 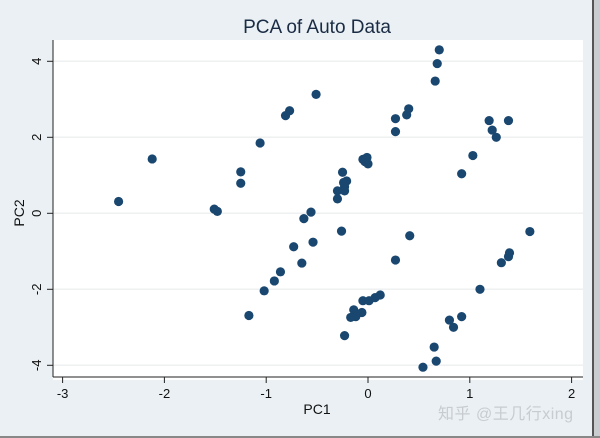 What do you see at coordinates (571, 393) in the screenshot?
I see `x-tick-label: 2` at bounding box center [571, 393].